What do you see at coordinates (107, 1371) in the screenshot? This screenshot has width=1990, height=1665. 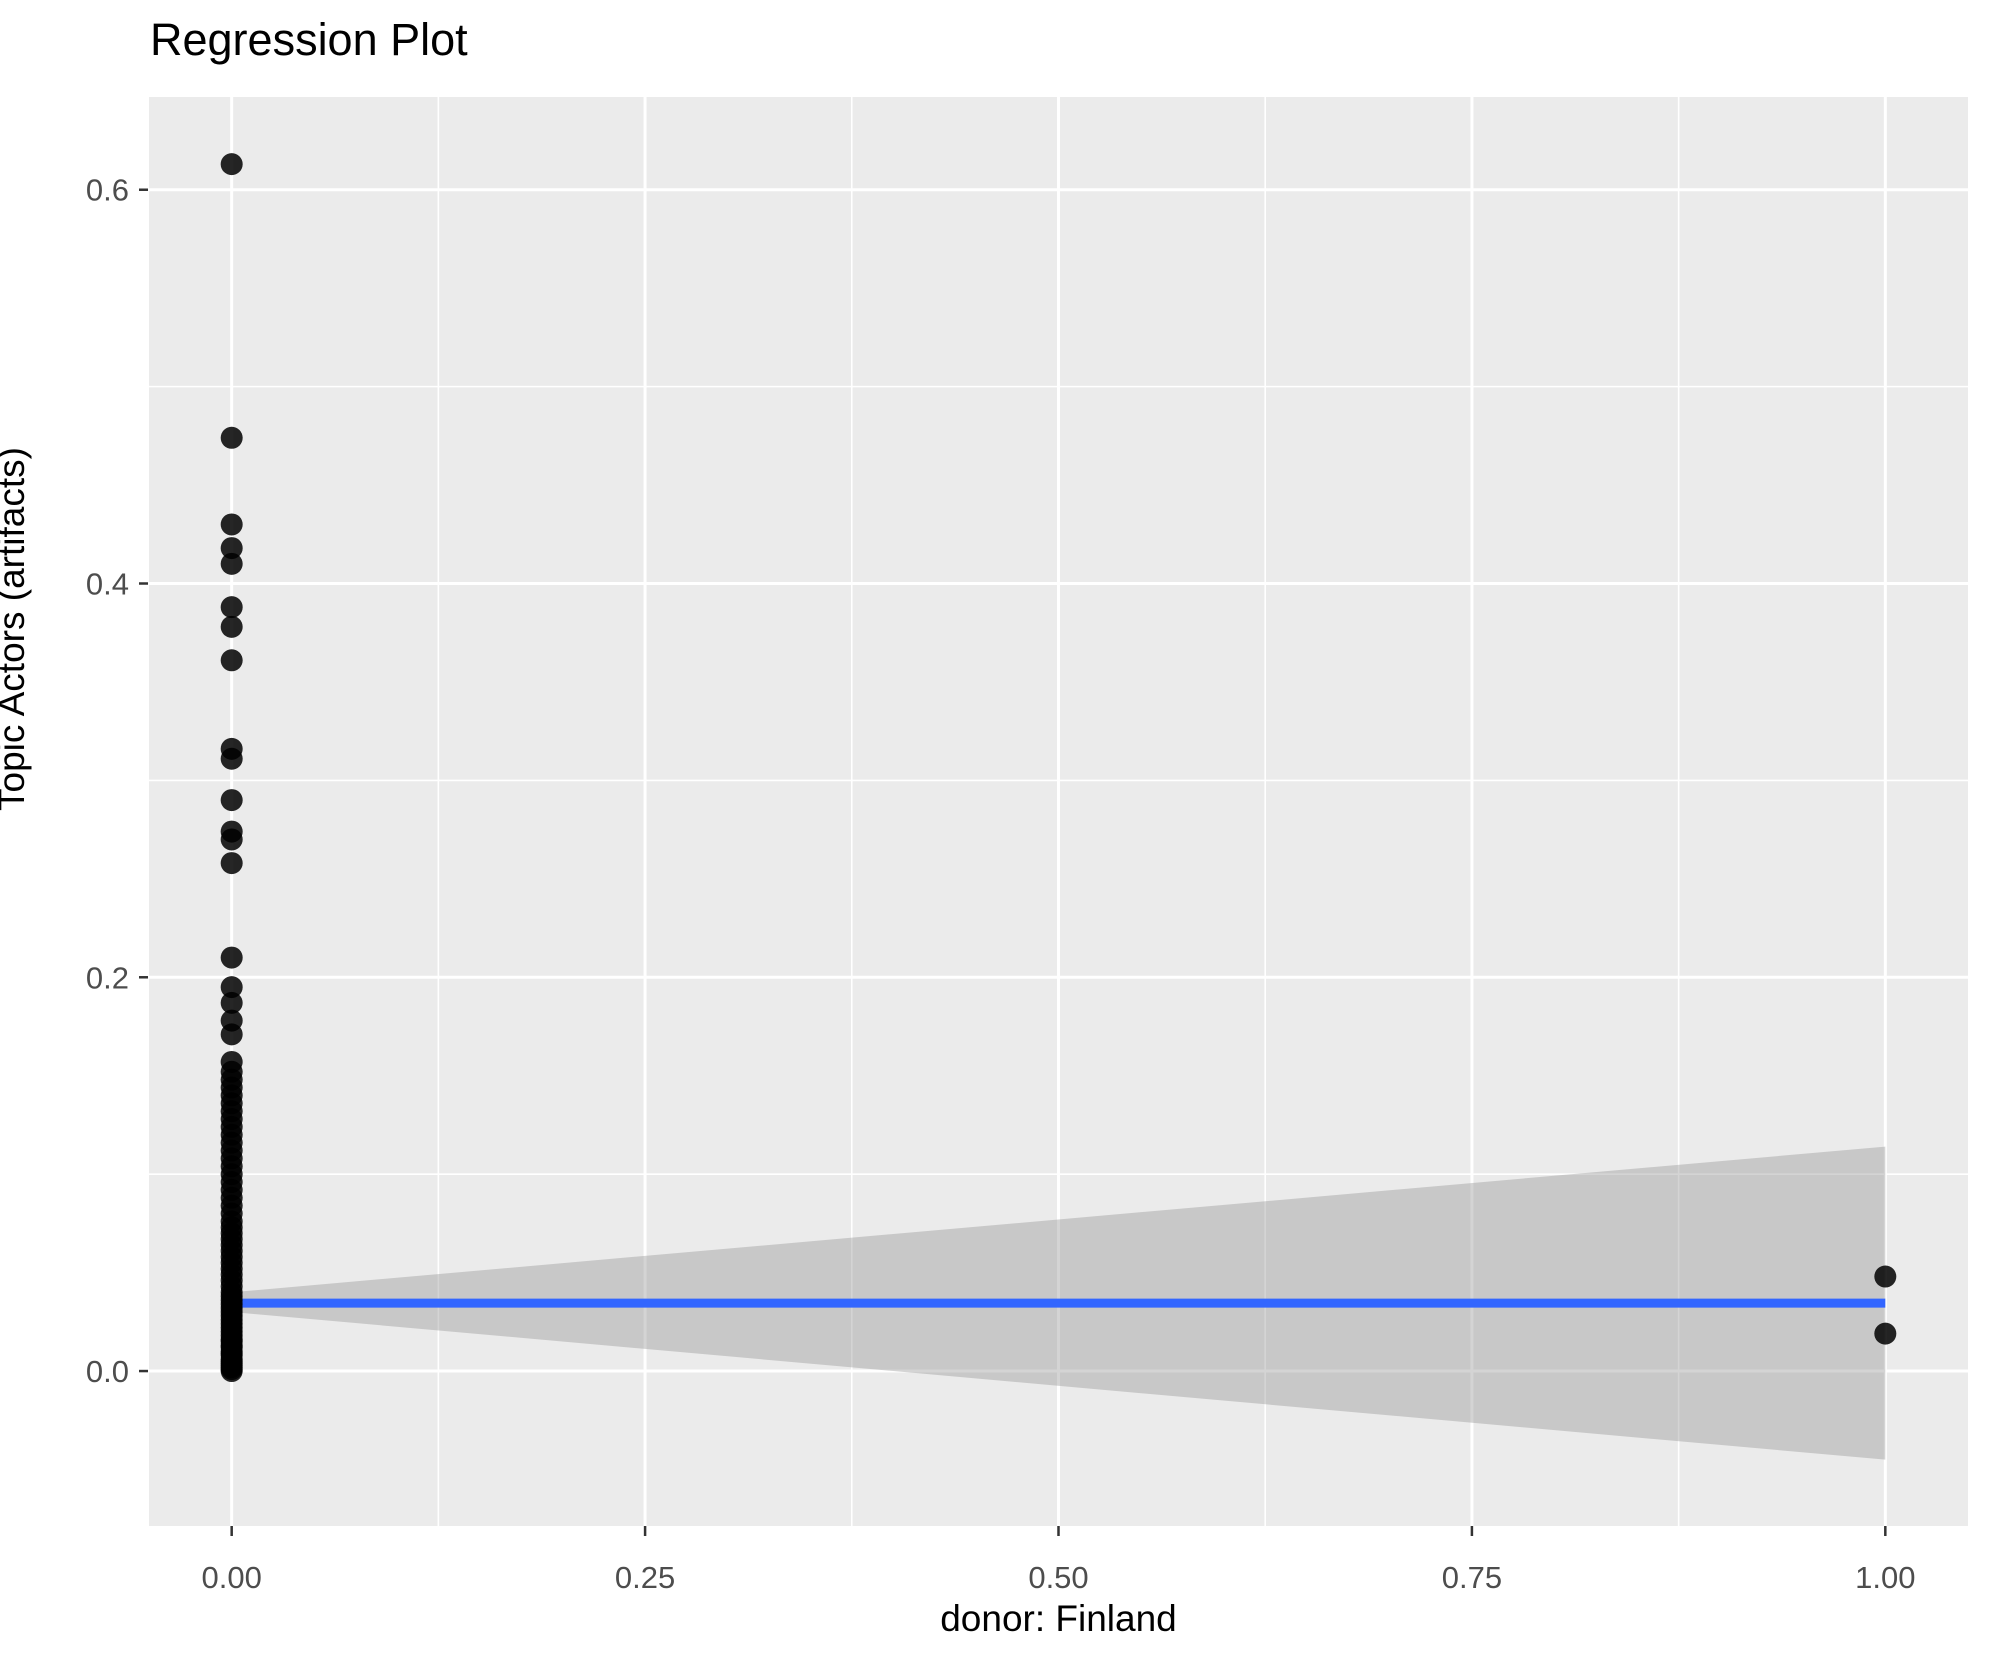 I see `y-tick-label: 0.0` at bounding box center [107, 1371].